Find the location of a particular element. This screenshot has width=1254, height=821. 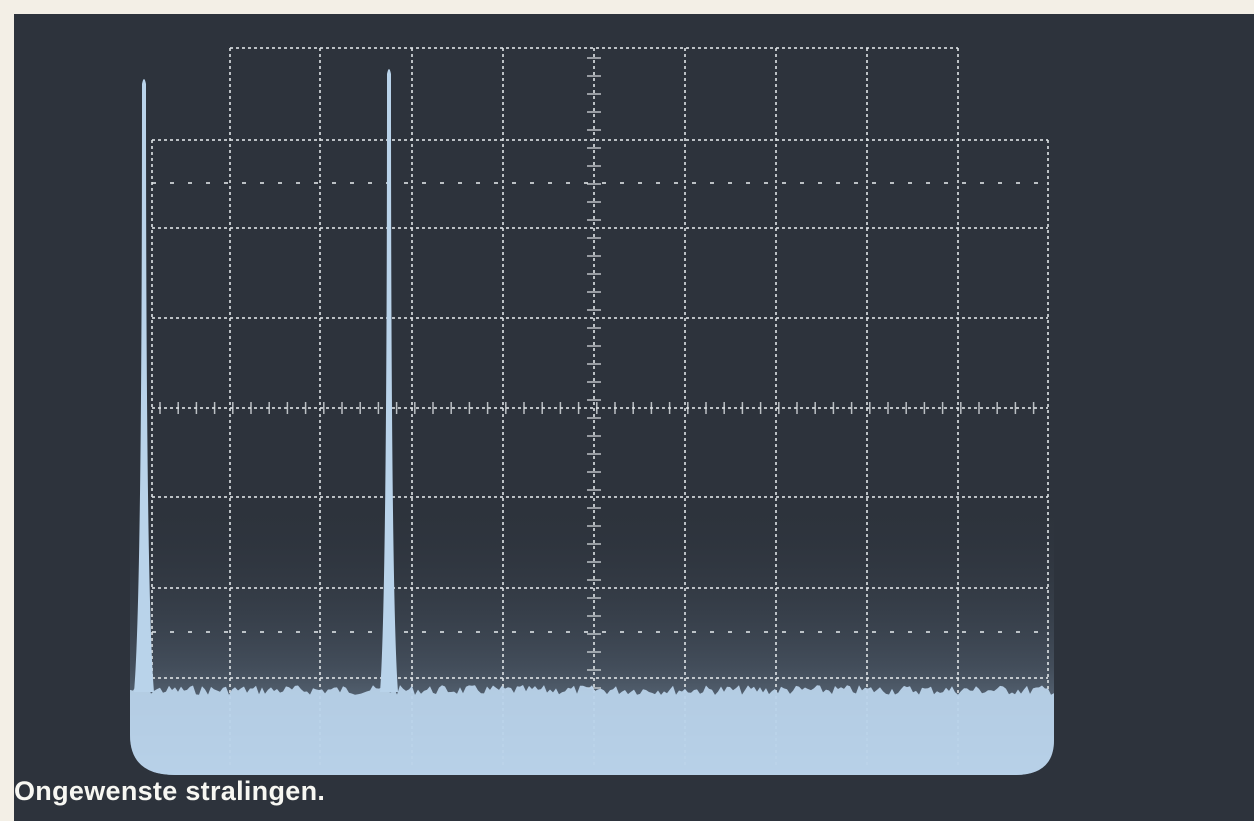

noise-floor is located at coordinates (592, 730).